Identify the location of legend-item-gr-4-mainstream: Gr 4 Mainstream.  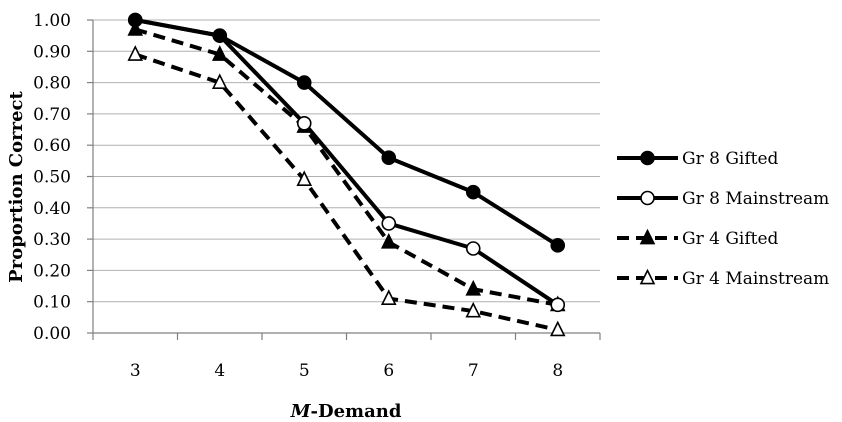
(723, 278).